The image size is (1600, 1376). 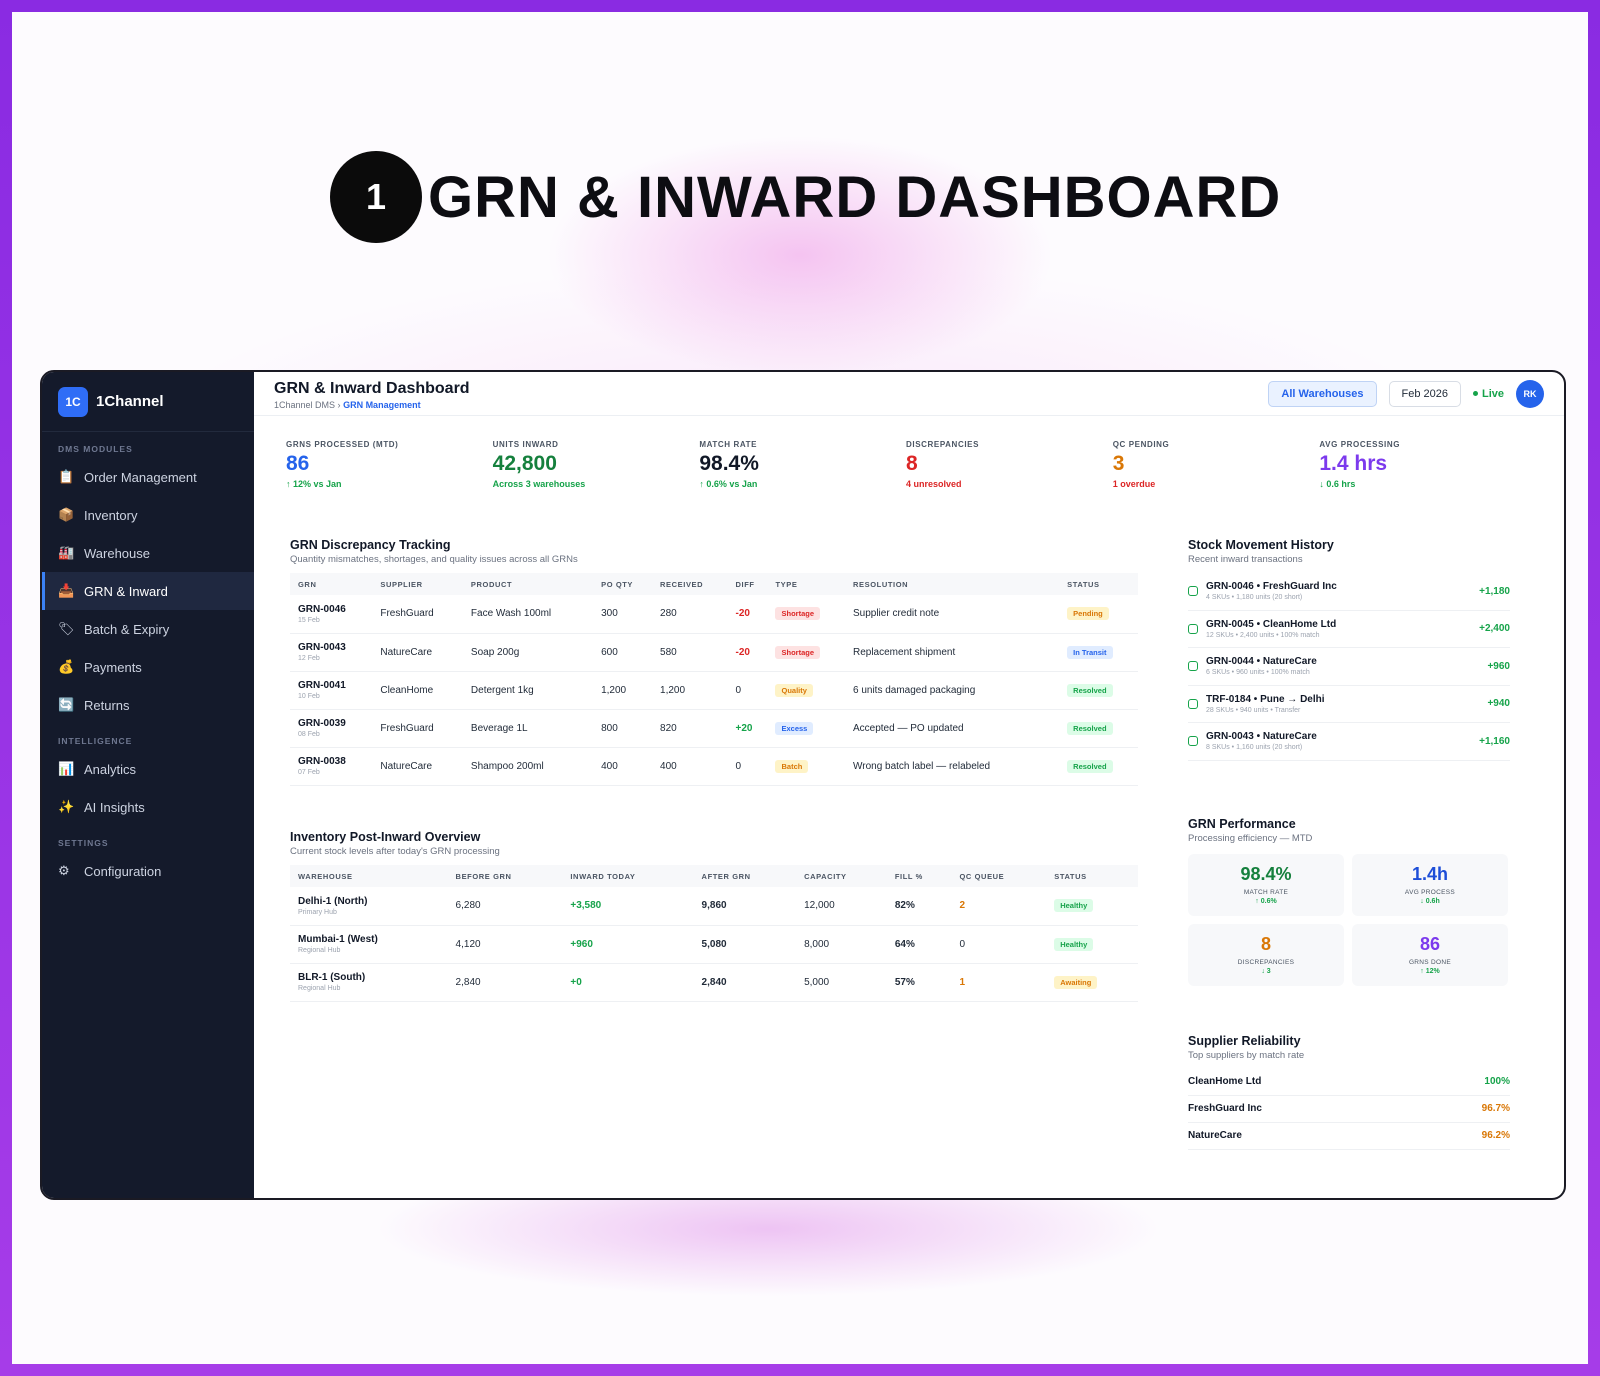 I want to click on status-badge: In Transit, so click(x=1090, y=652).